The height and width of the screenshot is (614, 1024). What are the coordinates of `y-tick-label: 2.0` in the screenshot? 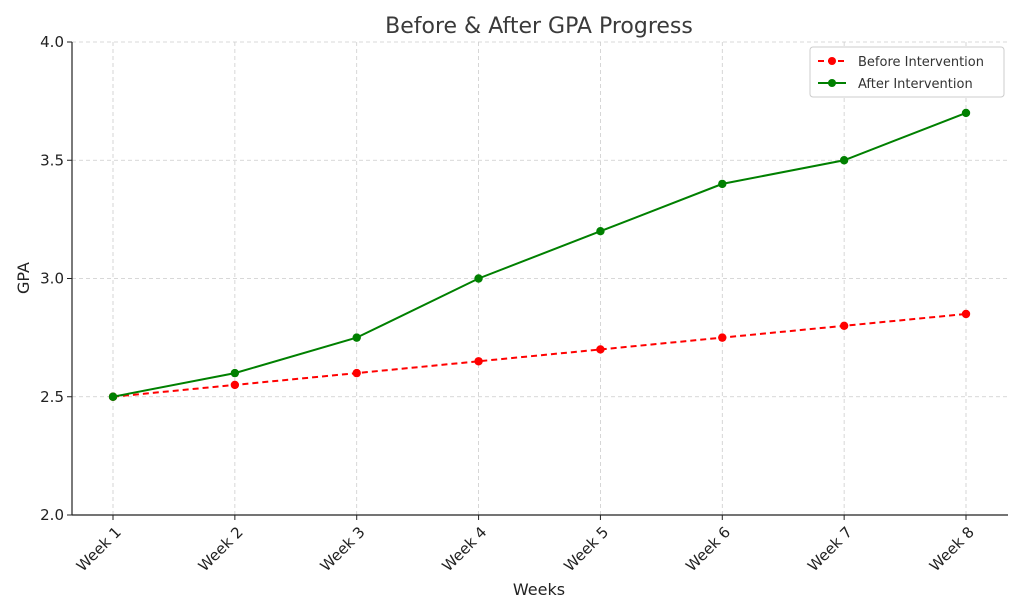 It's located at (52, 515).